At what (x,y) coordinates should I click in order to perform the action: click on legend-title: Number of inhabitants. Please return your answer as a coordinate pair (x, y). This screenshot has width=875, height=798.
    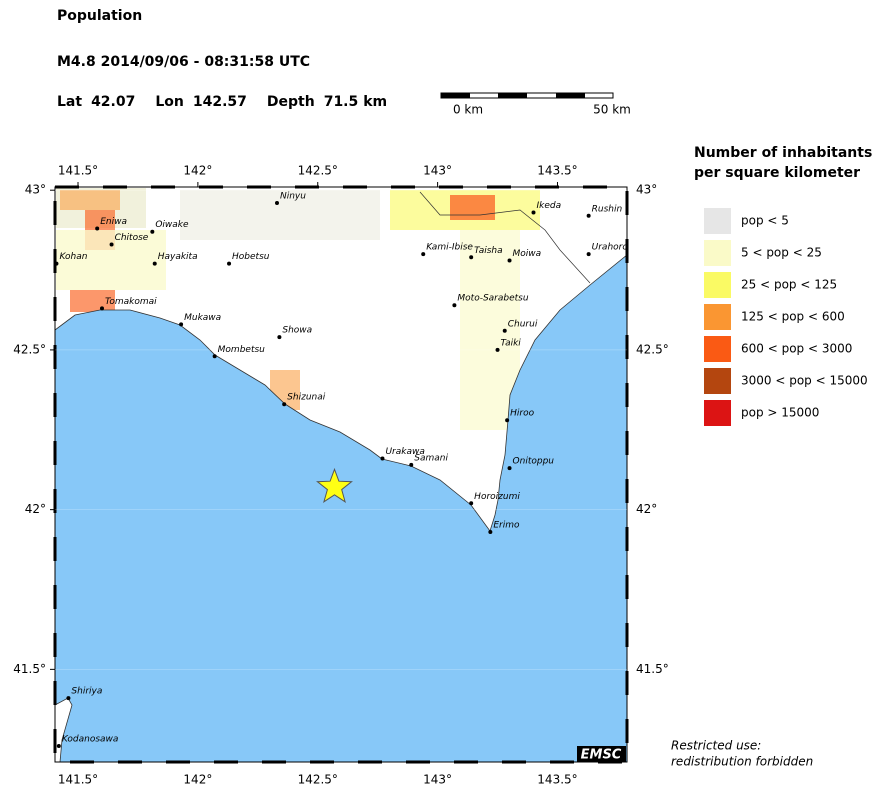
    Looking at the image, I should click on (783, 153).